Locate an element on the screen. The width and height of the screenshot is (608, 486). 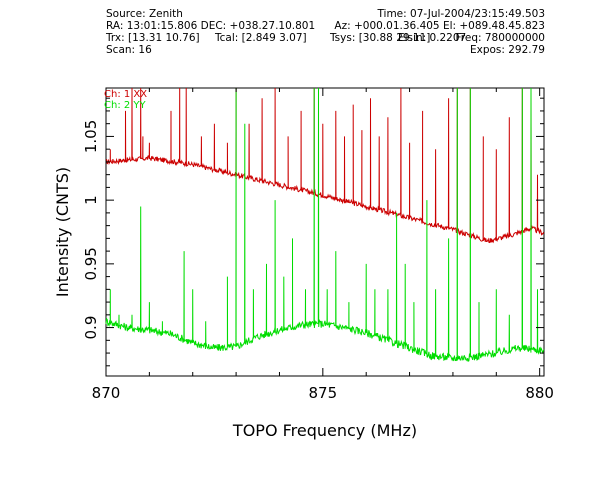
header-source: Source: Zenith is located at coordinates (144, 14).